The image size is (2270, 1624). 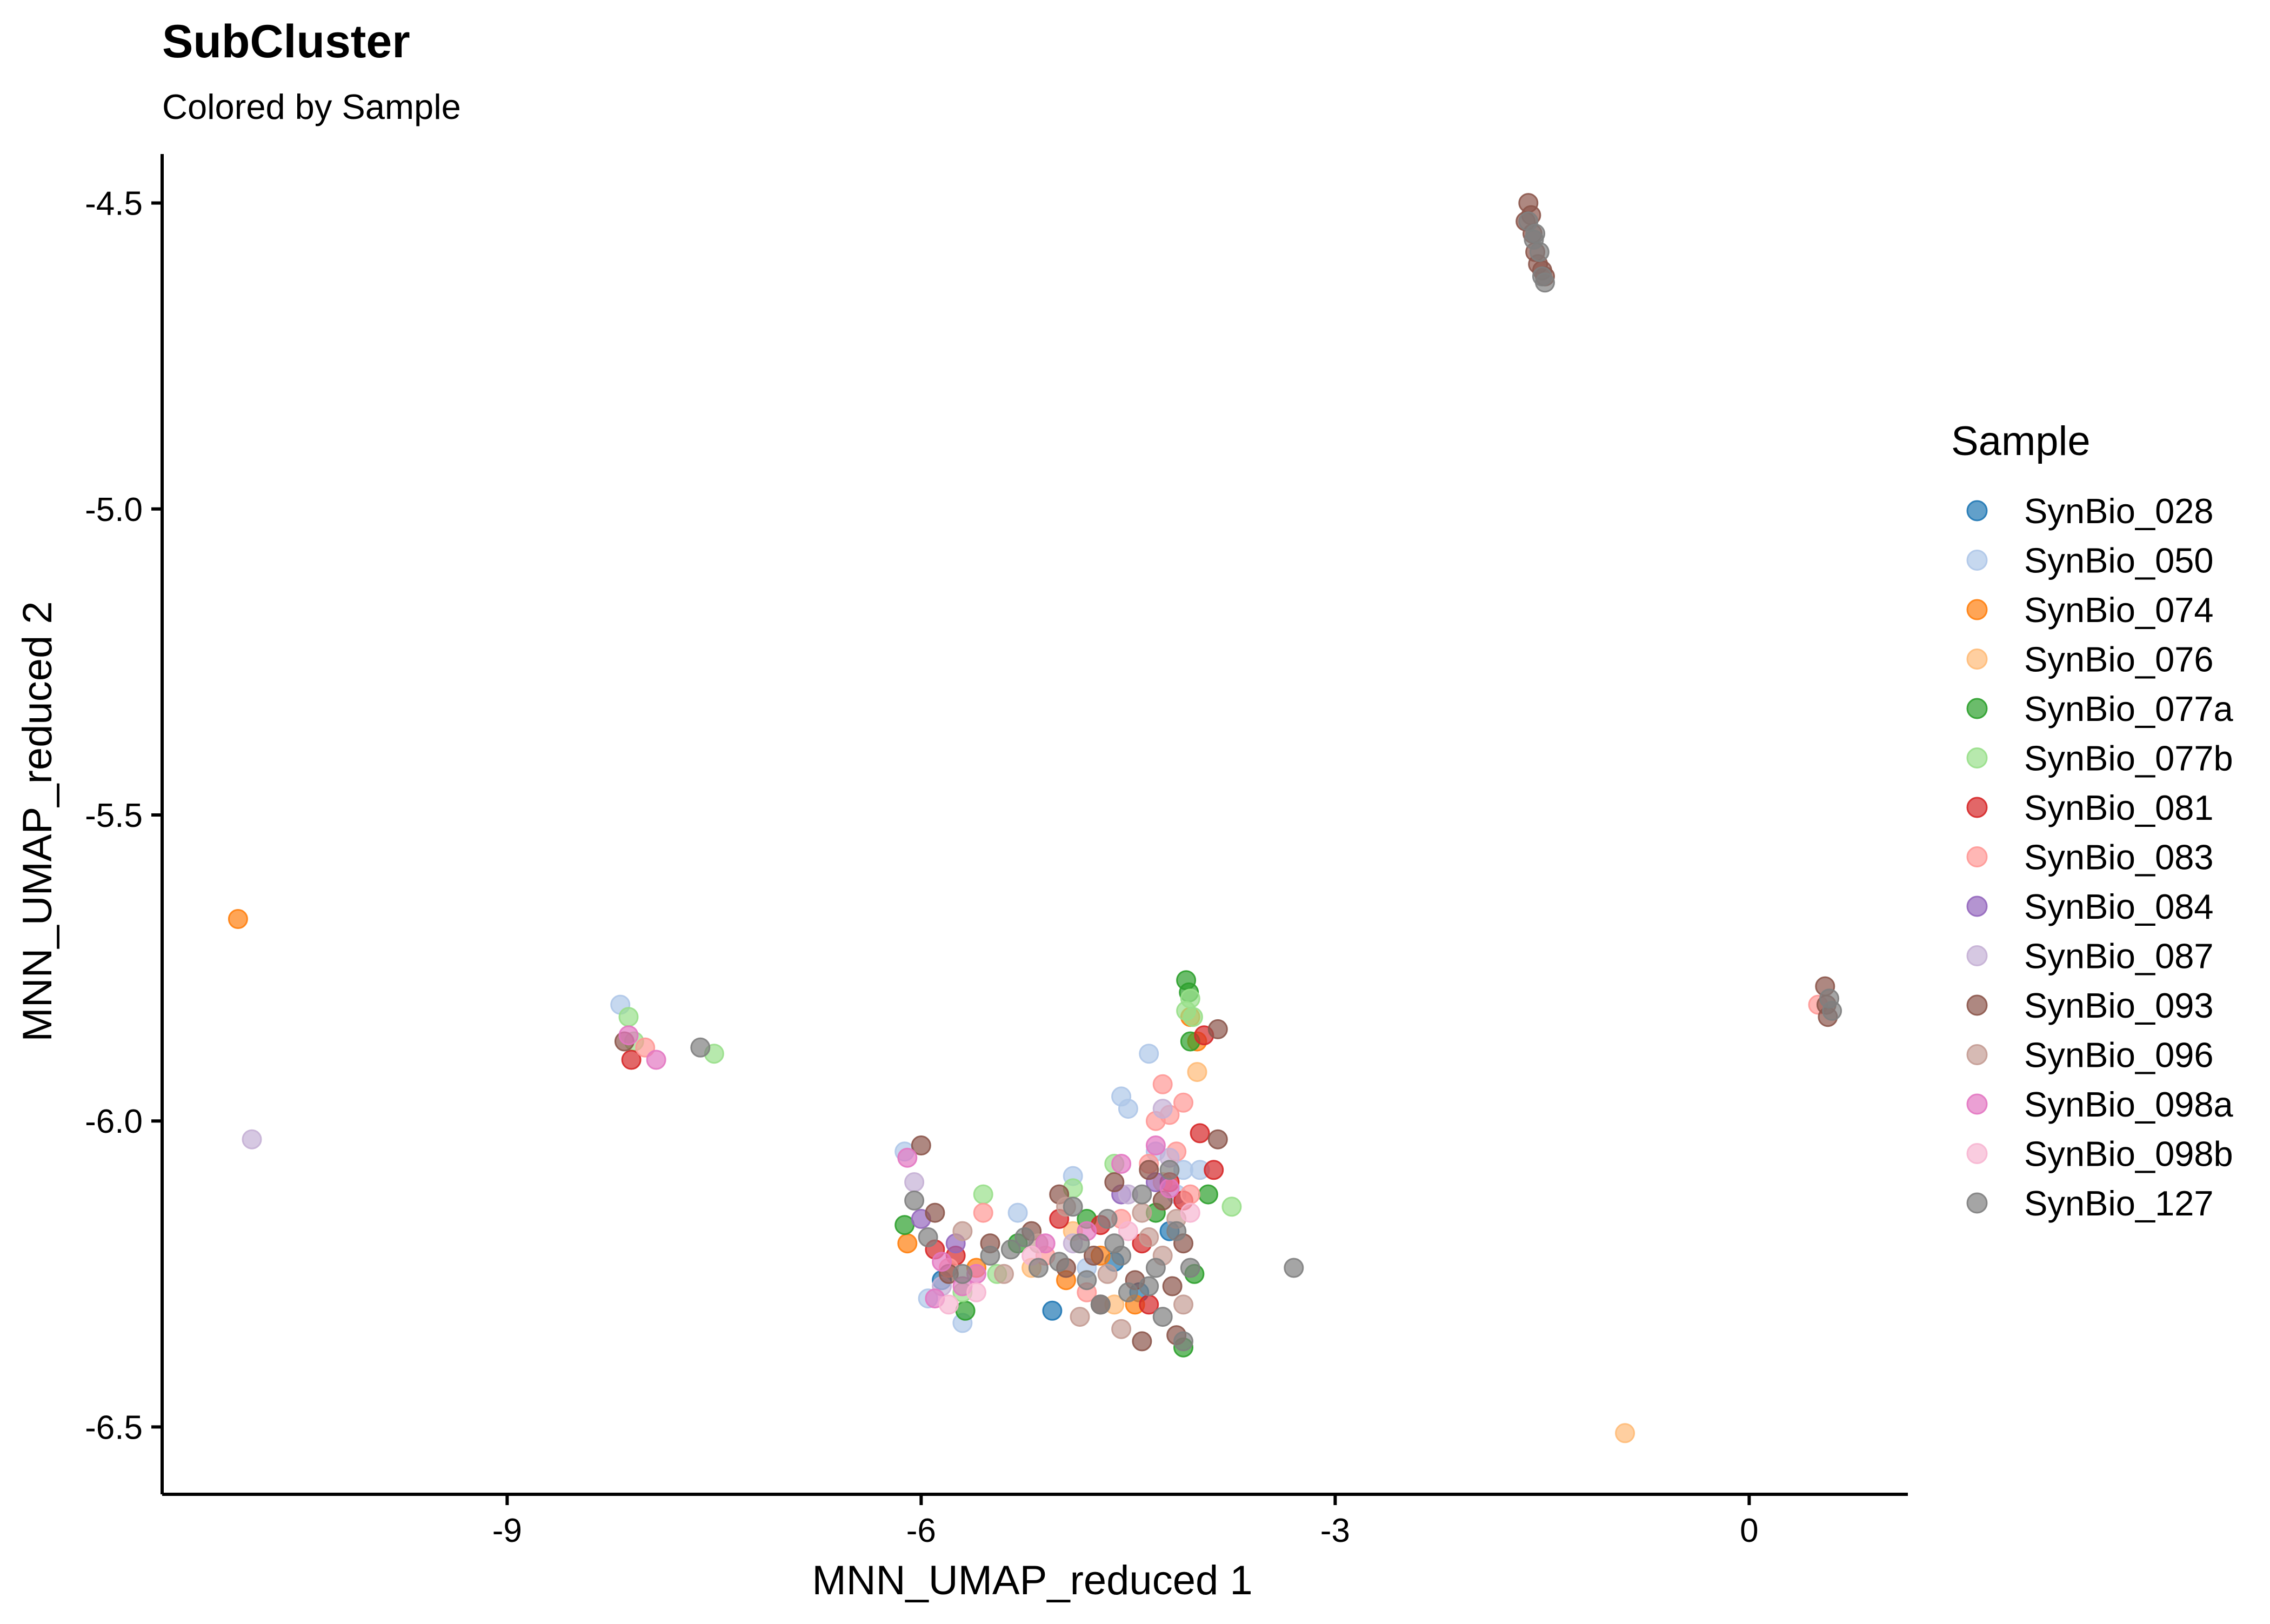 I want to click on legend-label: SynBio_028, so click(x=2119, y=511).